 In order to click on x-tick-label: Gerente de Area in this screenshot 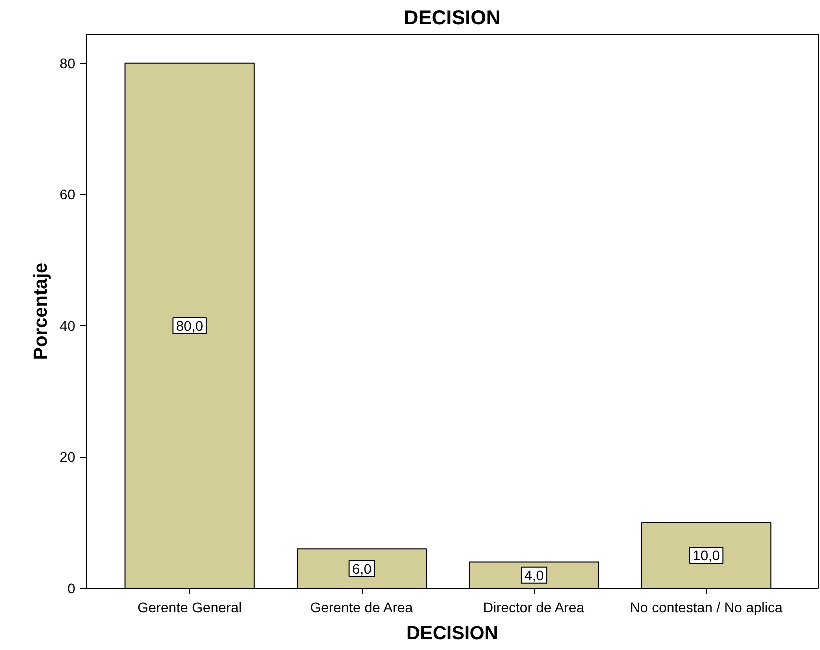, I will do `click(362, 608)`.